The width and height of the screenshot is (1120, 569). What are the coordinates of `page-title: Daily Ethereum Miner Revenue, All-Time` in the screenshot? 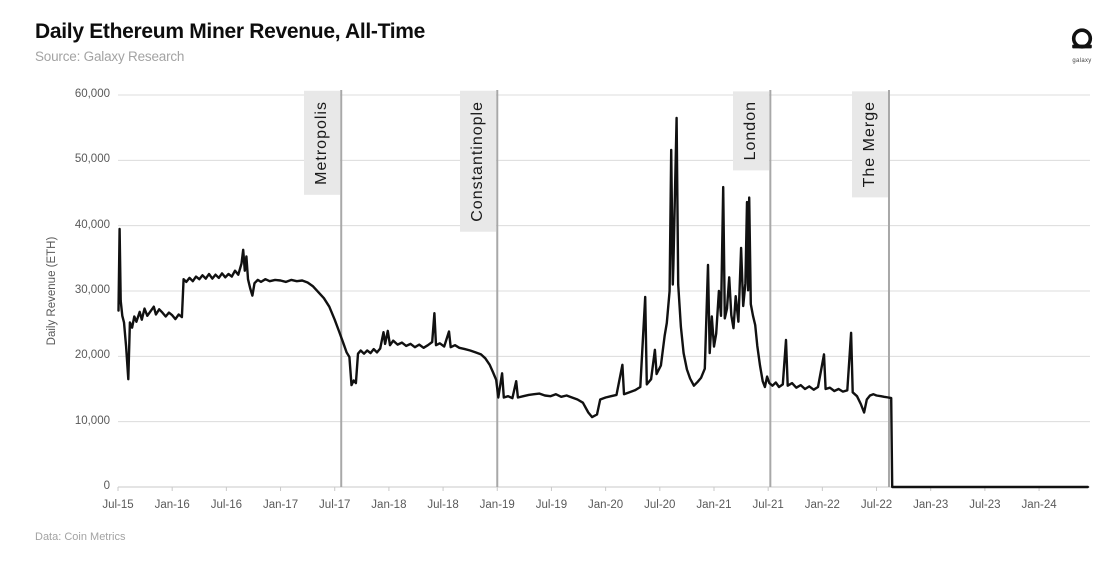 It's located at (230, 31).